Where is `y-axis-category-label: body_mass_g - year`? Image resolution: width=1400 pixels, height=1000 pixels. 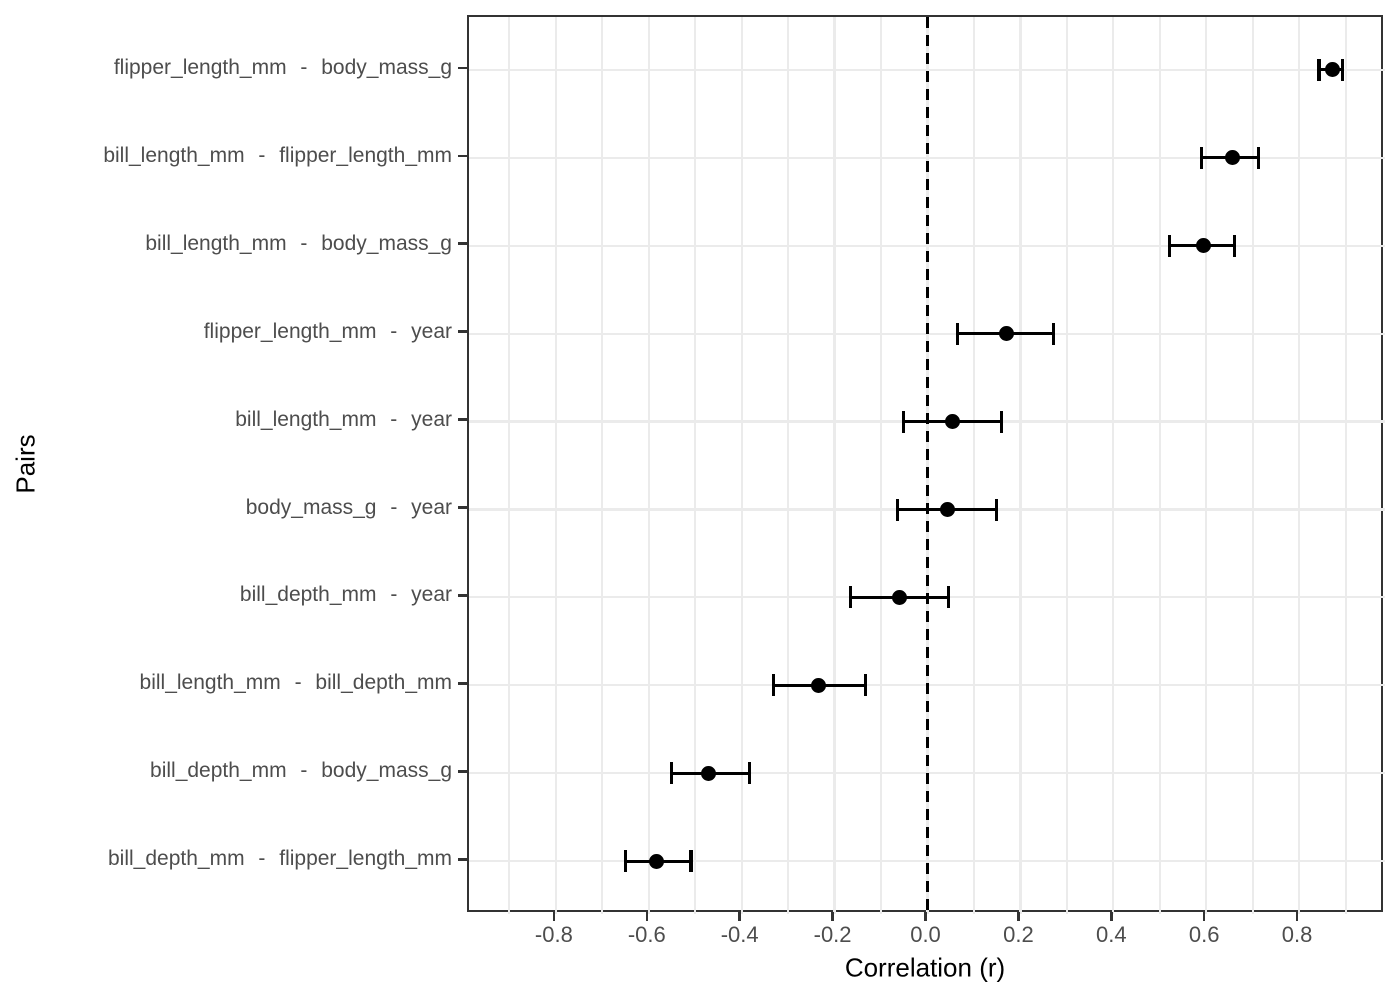
y-axis-category-label: body_mass_g - year is located at coordinates (348, 507).